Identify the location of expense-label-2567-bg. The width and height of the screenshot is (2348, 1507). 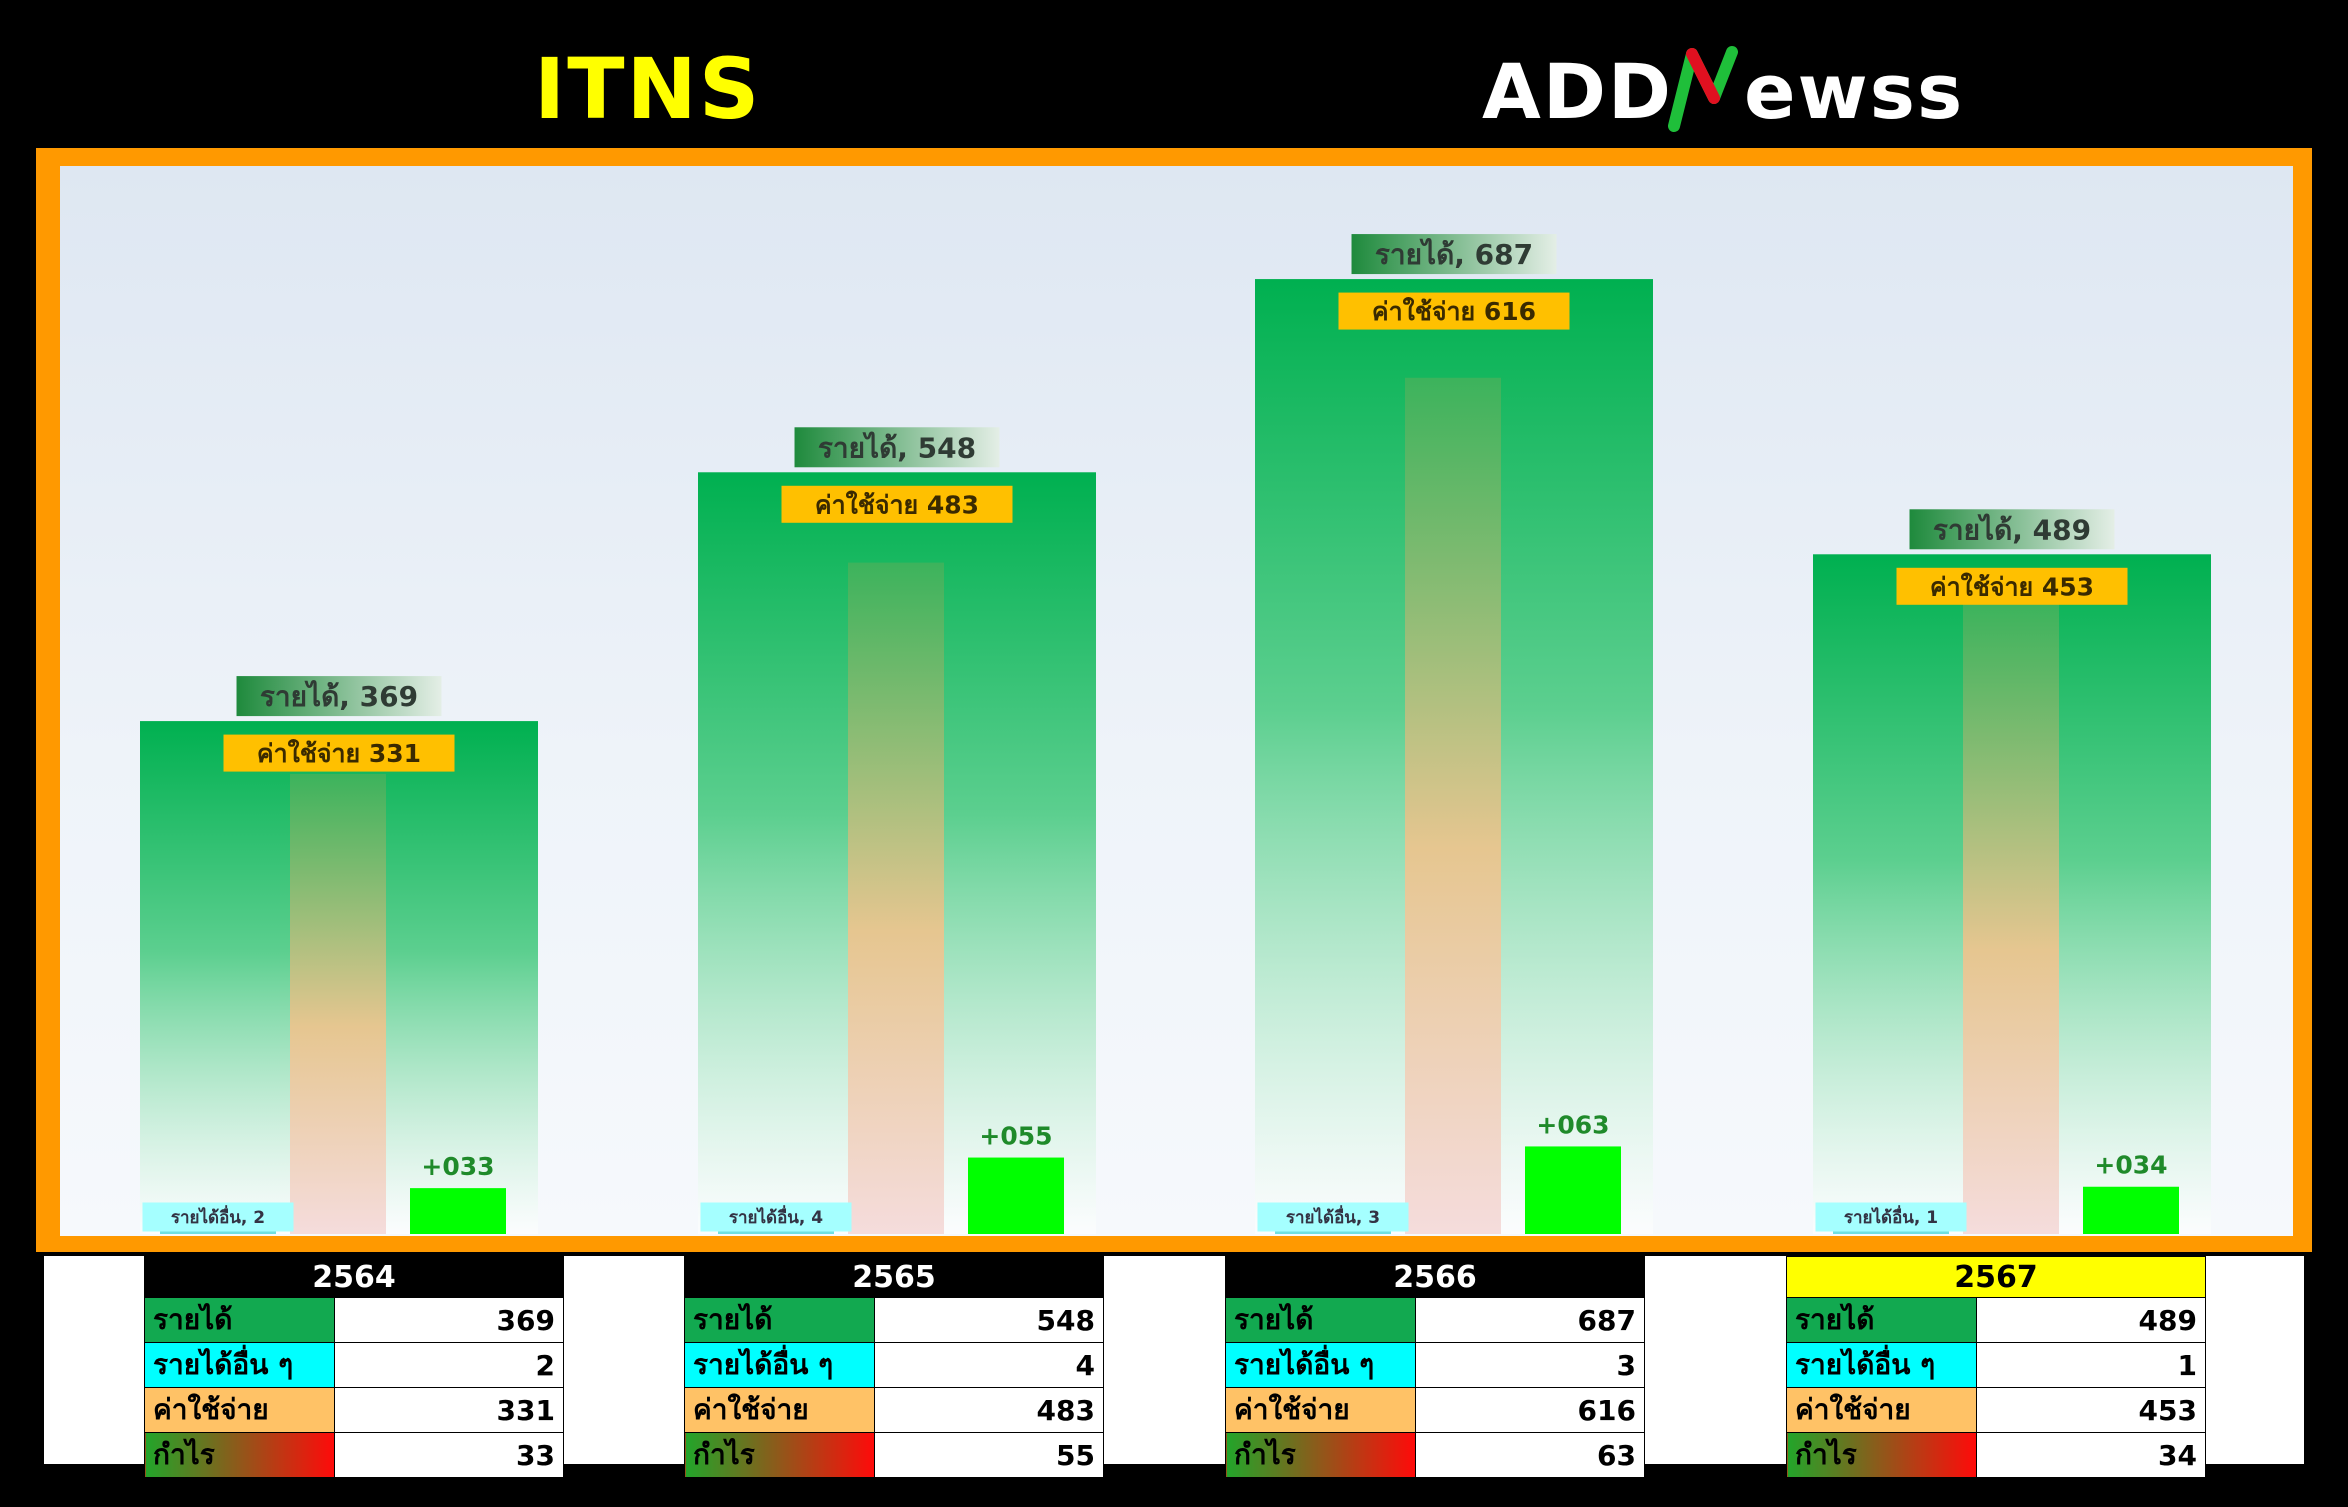
(2012, 586).